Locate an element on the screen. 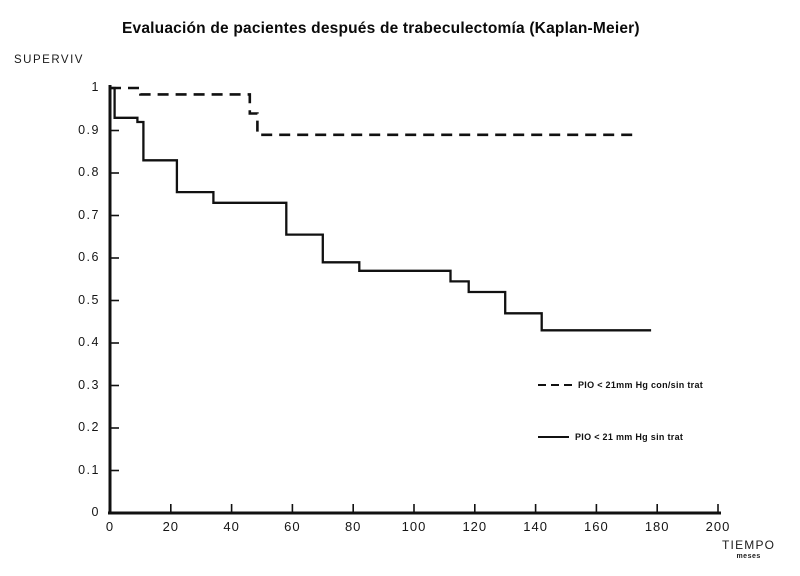 The image size is (800, 576). x-axis-subtitle: meses is located at coordinates (748, 556).